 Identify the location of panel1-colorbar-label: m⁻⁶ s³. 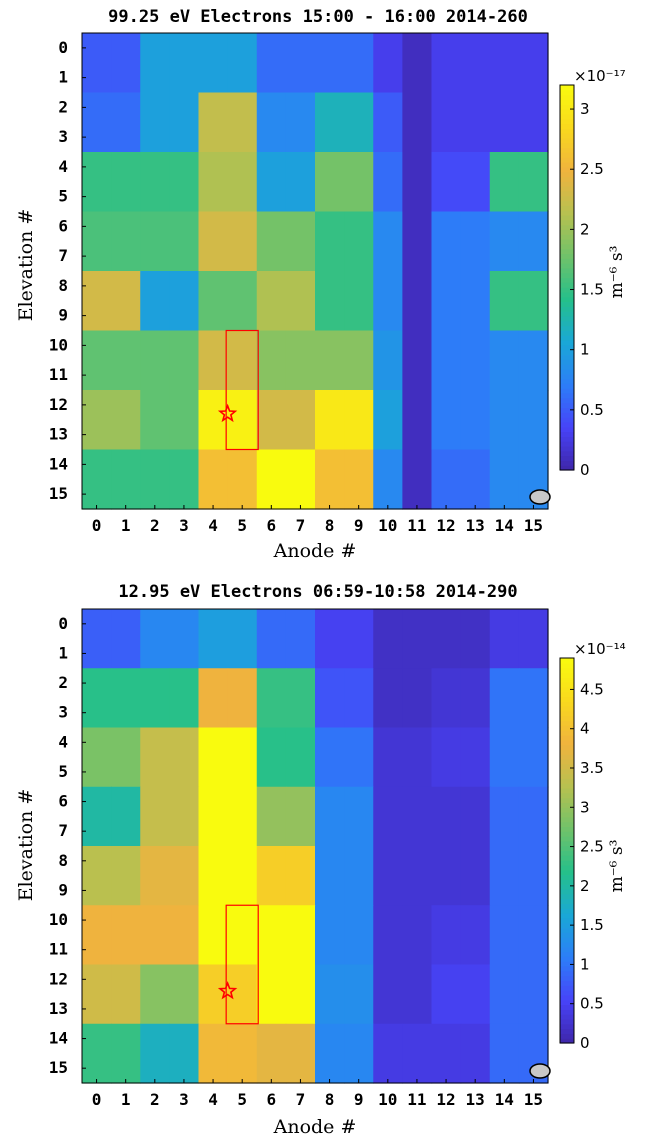
(617, 272).